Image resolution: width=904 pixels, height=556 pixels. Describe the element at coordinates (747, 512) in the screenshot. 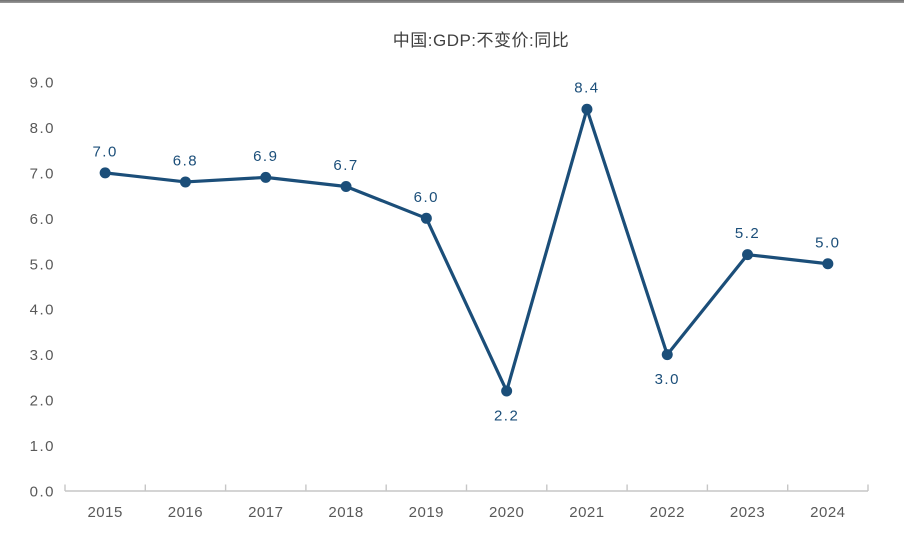

I see `x-axis-category-label: 2023` at that location.